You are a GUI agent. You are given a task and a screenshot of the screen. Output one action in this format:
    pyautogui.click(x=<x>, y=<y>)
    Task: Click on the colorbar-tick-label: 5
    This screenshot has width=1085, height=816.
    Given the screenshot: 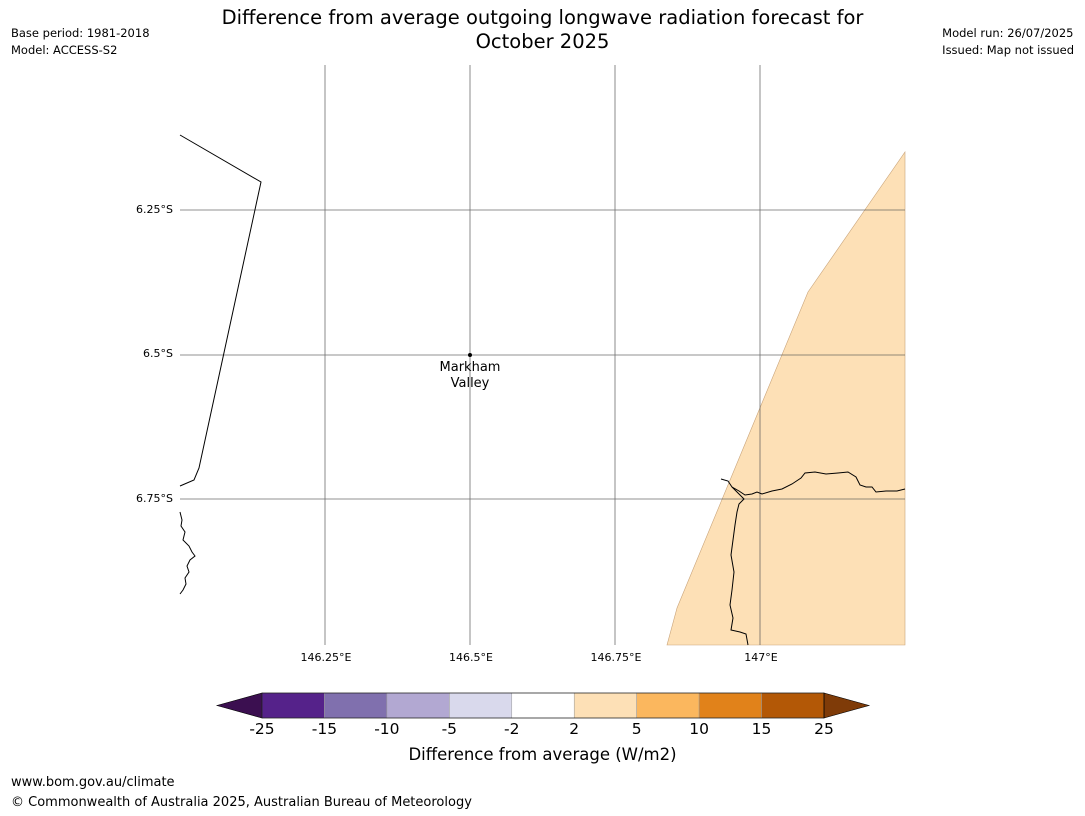 What is the action you would take?
    pyautogui.click(x=636, y=729)
    